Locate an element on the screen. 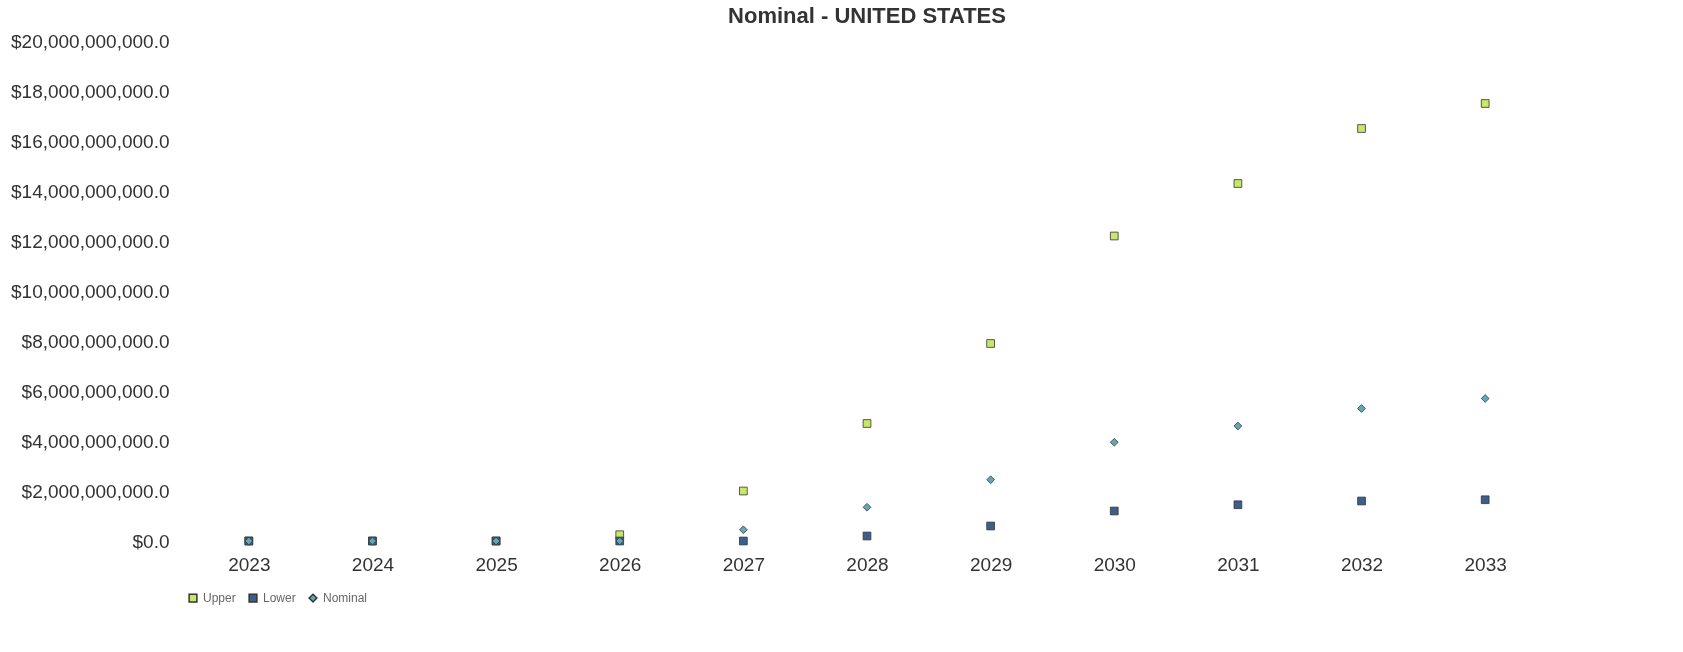 This screenshot has width=1683, height=652. y-tick-label: $0.0 is located at coordinates (151, 541).